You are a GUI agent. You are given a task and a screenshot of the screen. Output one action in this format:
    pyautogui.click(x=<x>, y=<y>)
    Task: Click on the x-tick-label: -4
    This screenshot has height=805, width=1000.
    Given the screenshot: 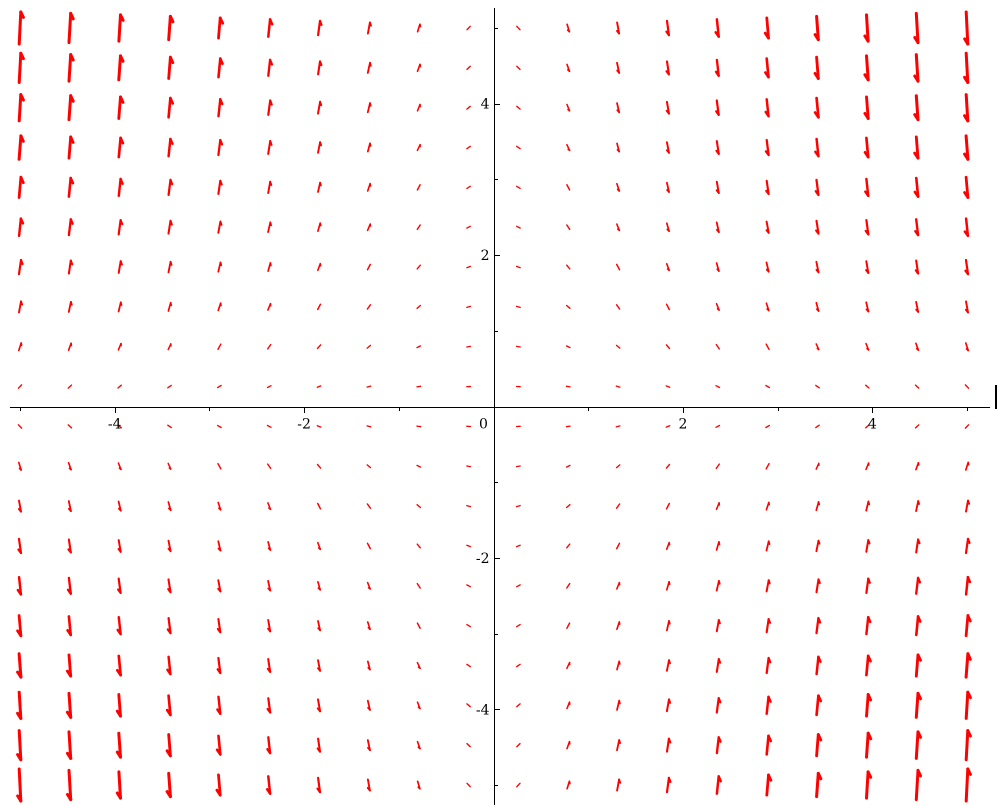 What is the action you would take?
    pyautogui.click(x=115, y=425)
    